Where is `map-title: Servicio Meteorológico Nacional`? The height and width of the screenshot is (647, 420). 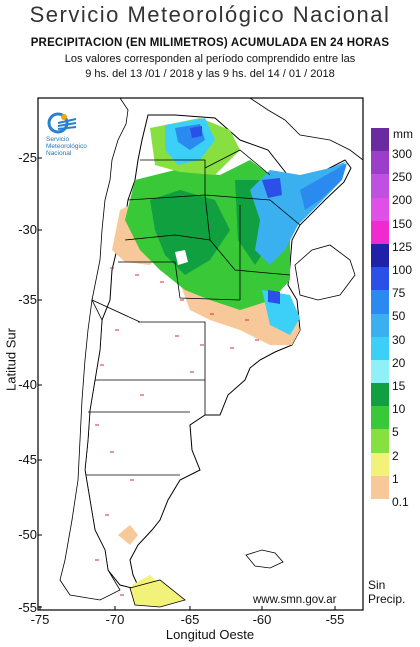 map-title: Servicio Meteorológico Nacional is located at coordinates (210, 14).